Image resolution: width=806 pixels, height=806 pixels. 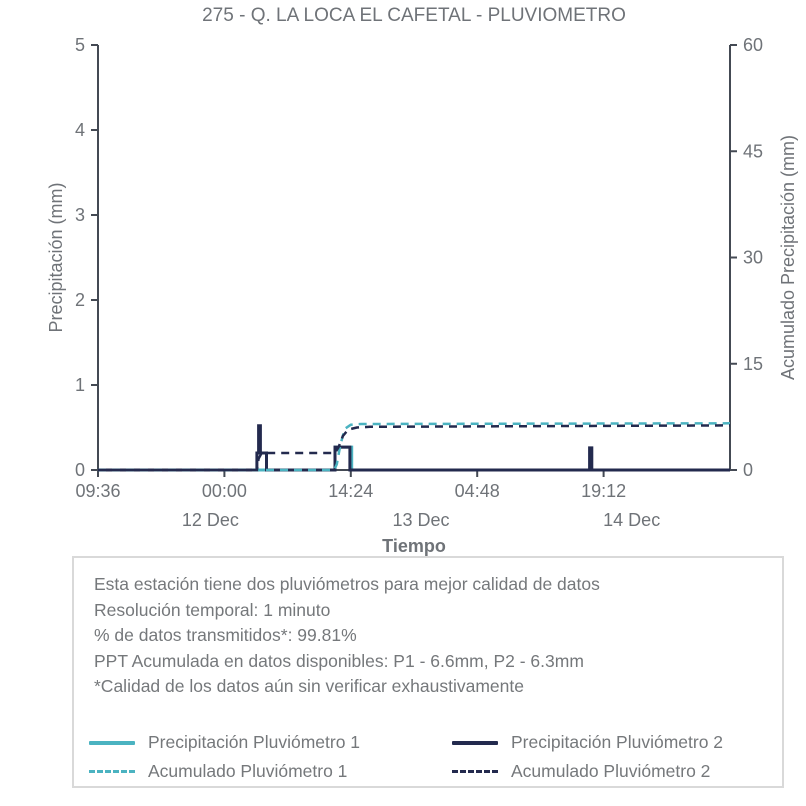 What do you see at coordinates (80, 130) in the screenshot?
I see `y-left-tick-label: 4` at bounding box center [80, 130].